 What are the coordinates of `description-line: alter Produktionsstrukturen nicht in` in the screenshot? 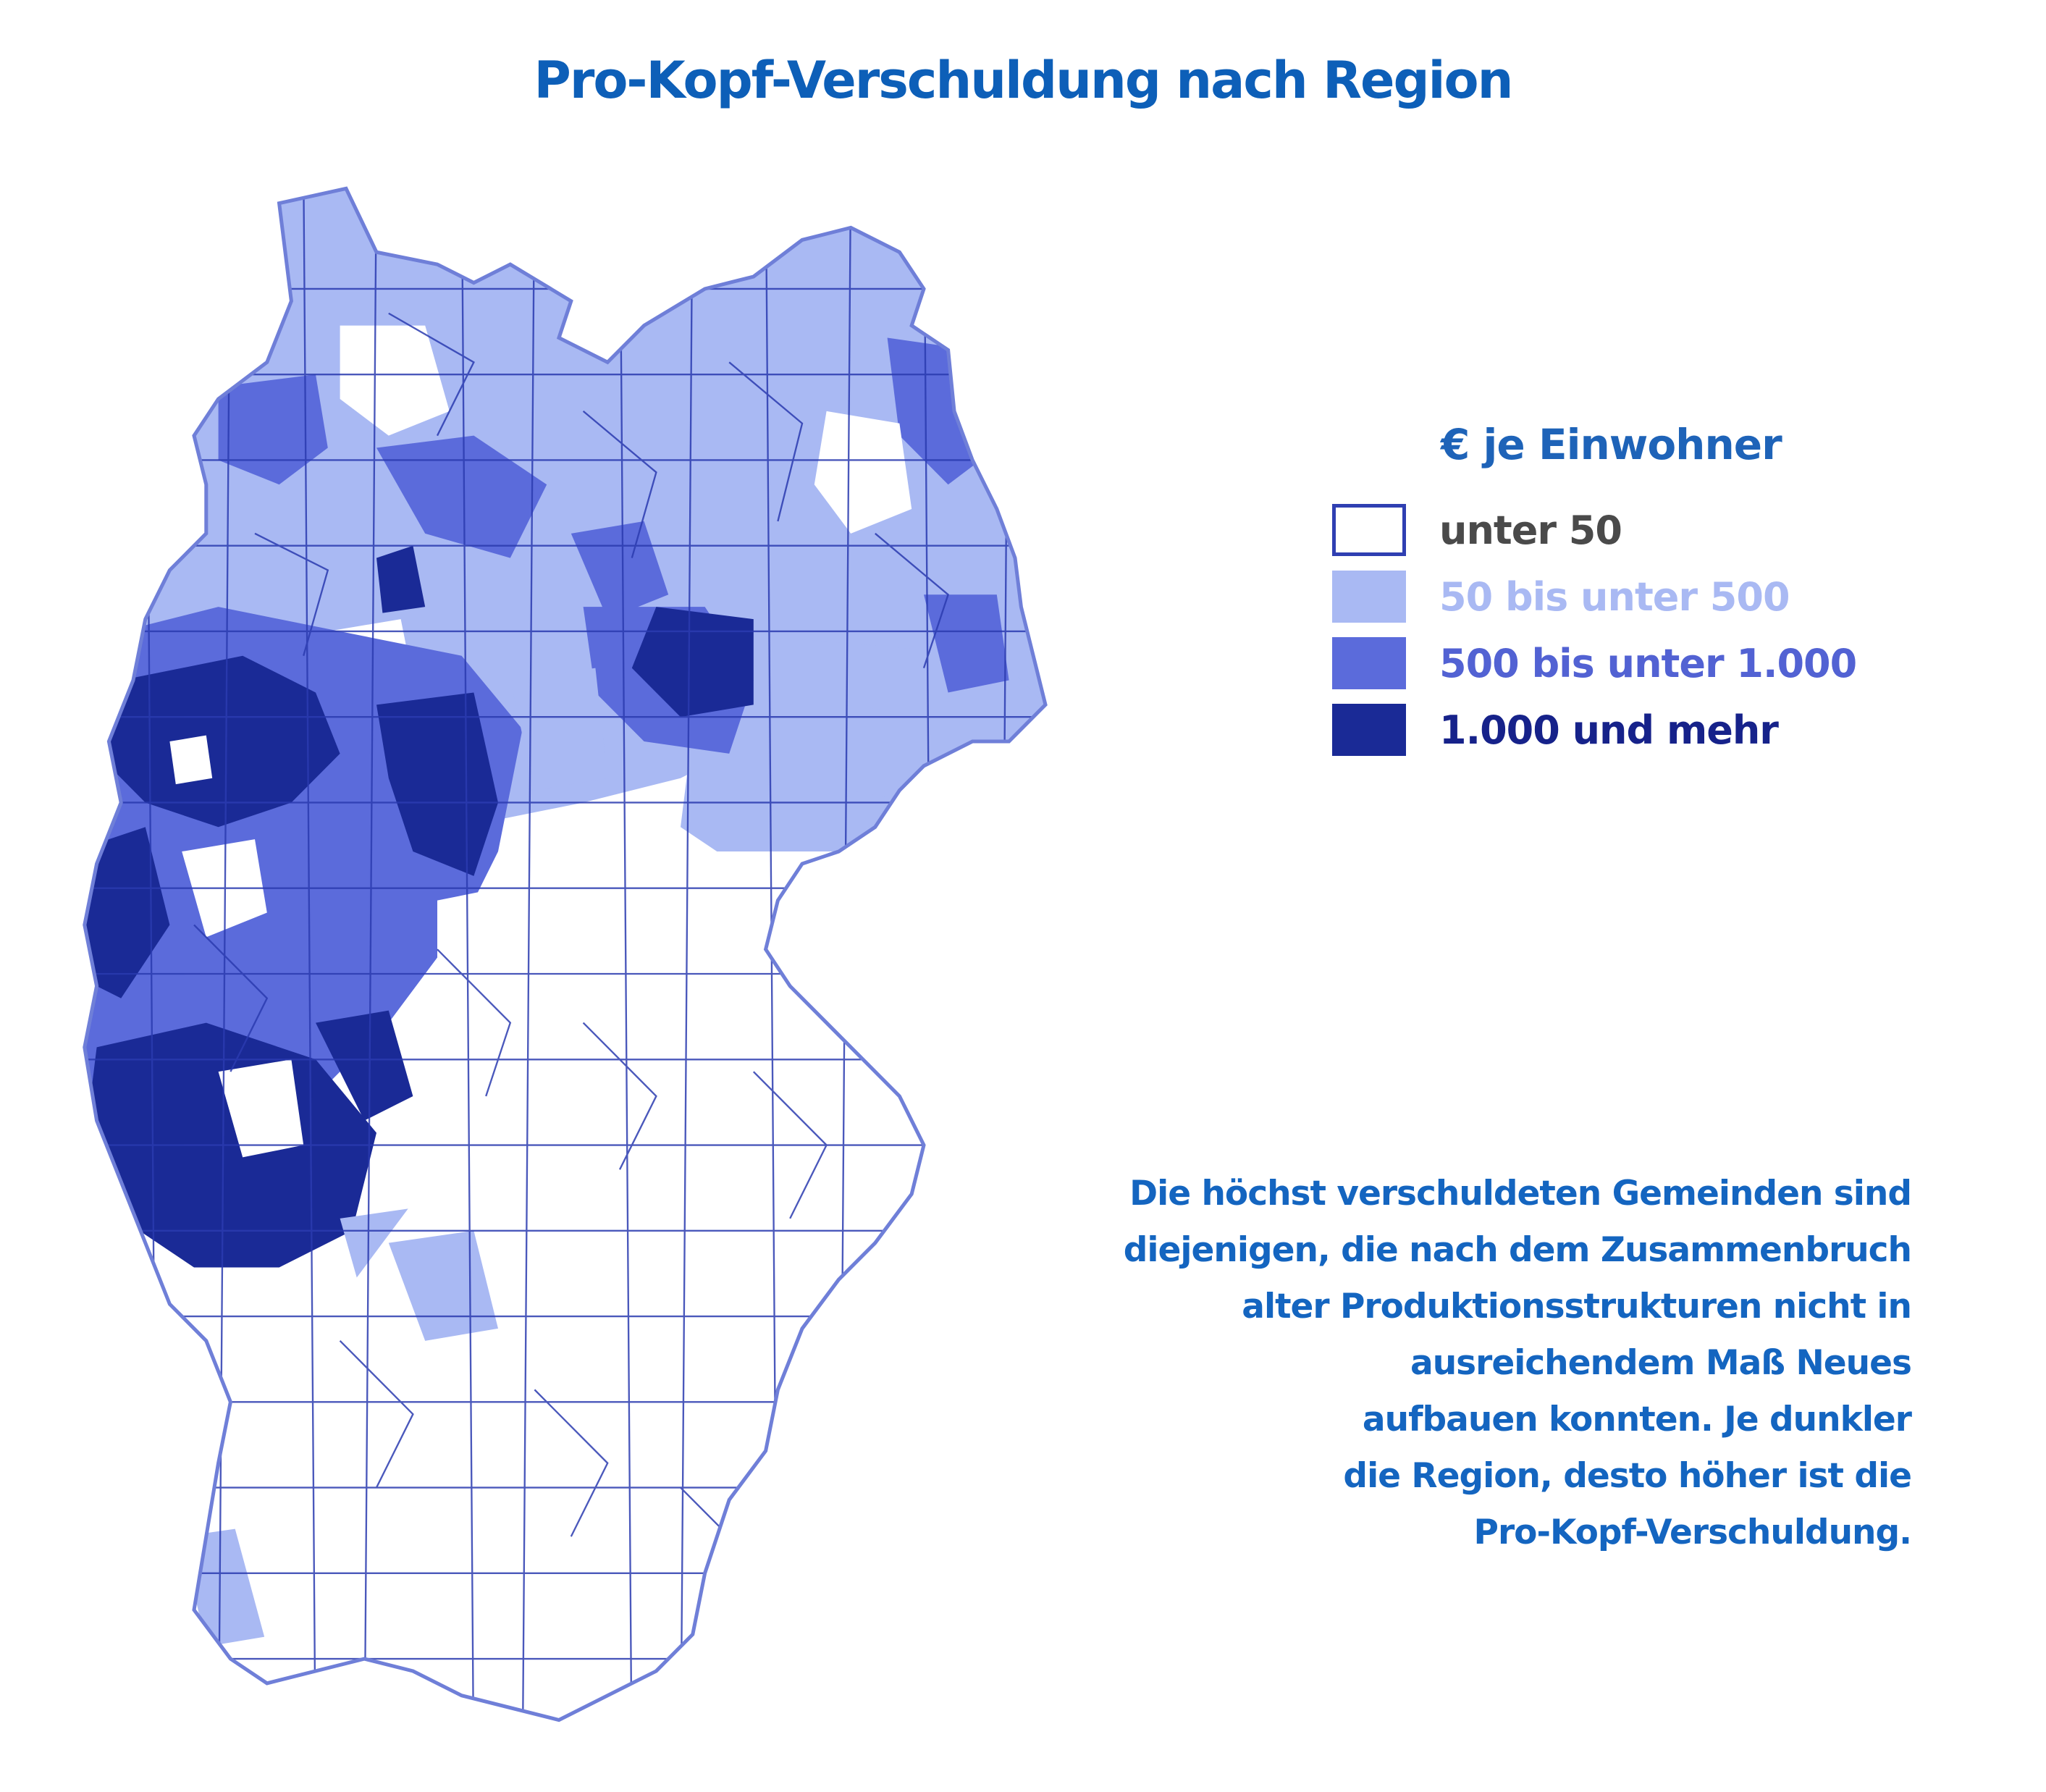 It's located at (1577, 1306).